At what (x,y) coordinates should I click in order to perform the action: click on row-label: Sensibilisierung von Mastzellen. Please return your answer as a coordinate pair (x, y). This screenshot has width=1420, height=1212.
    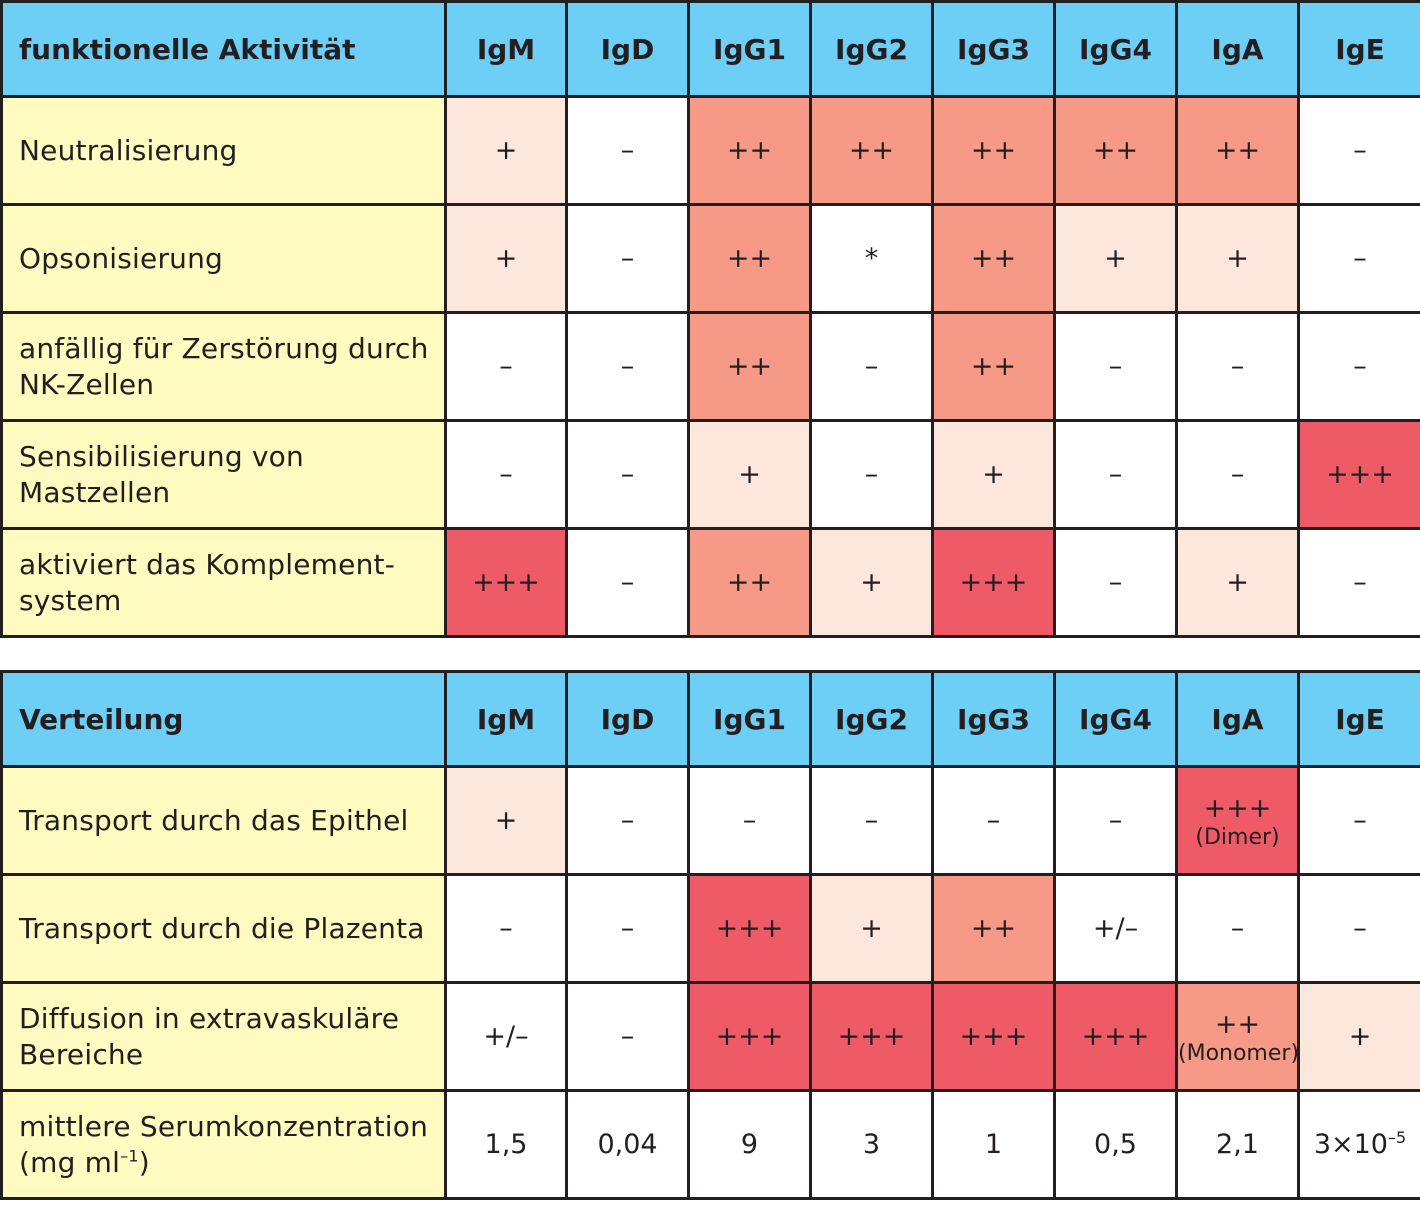
    Looking at the image, I should click on (223, 474).